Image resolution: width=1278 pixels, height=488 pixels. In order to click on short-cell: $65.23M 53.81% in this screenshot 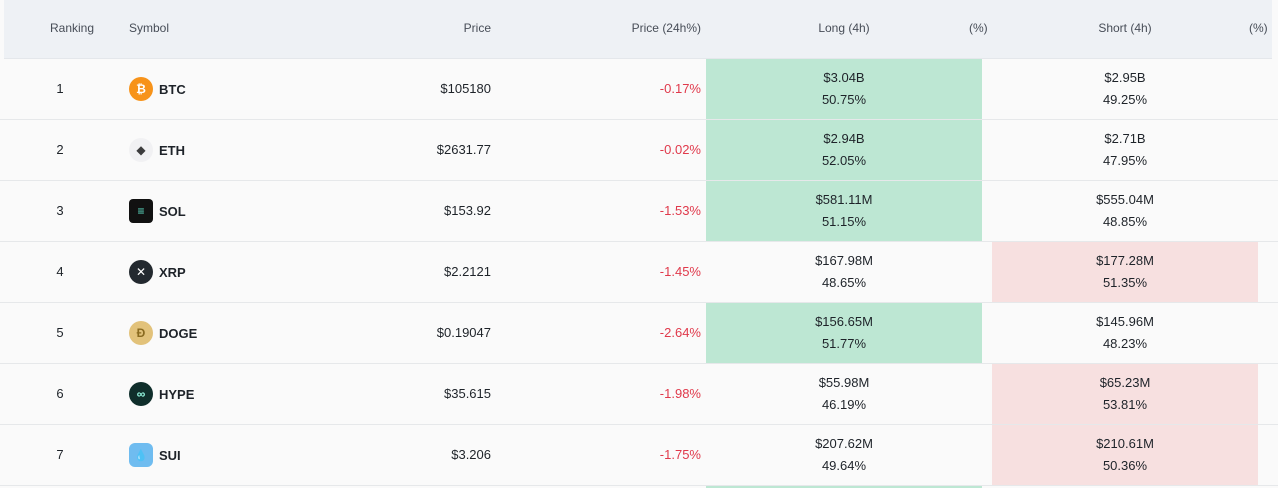, I will do `click(1125, 394)`.